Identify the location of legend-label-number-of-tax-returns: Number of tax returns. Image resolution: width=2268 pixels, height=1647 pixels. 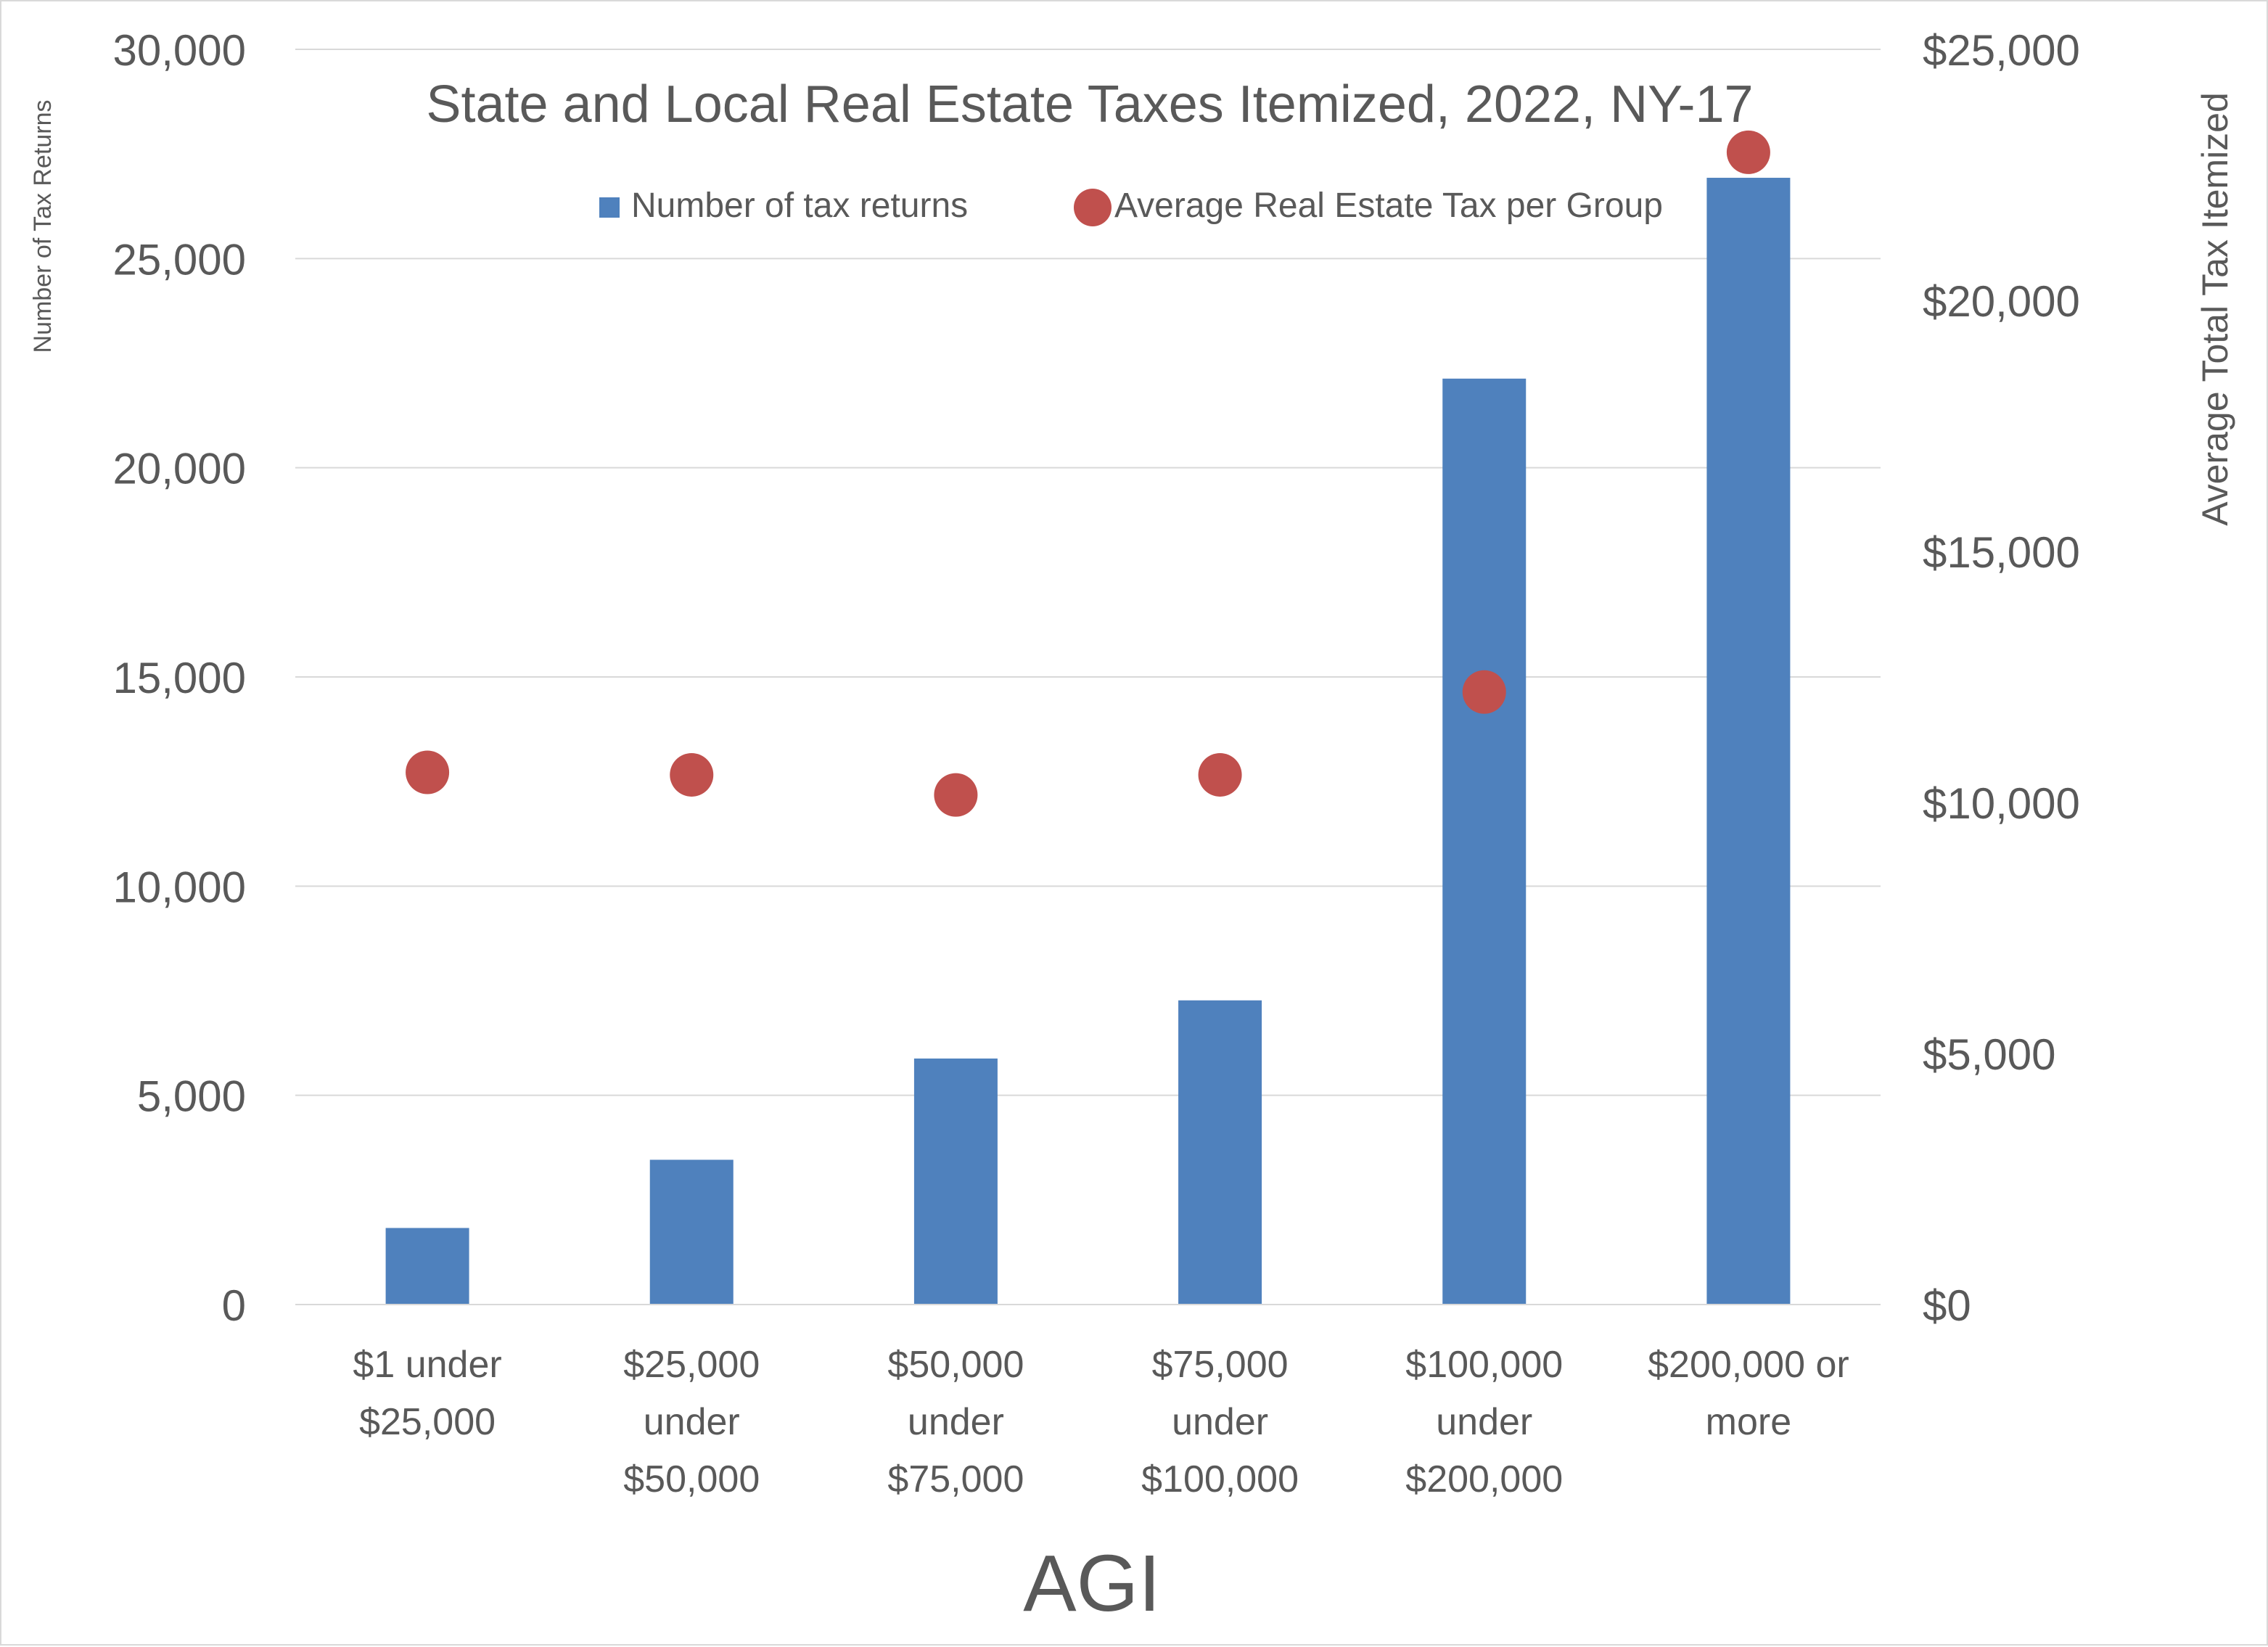
(799, 205).